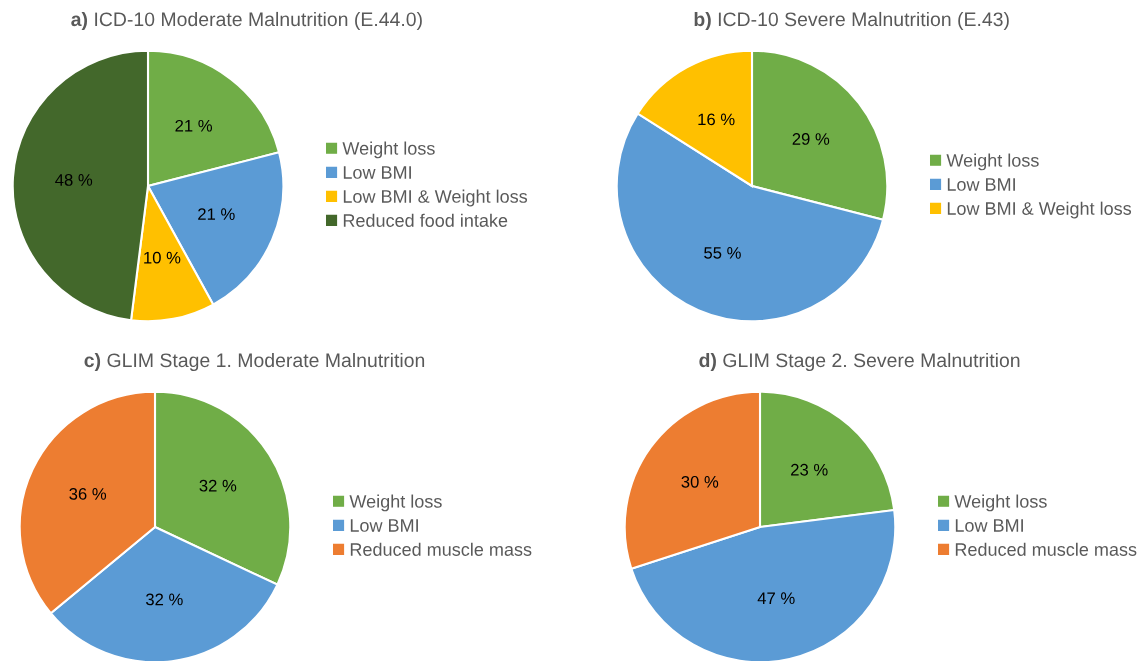  Describe the element at coordinates (811, 139) in the screenshot. I see `data-label: 29 %` at that location.